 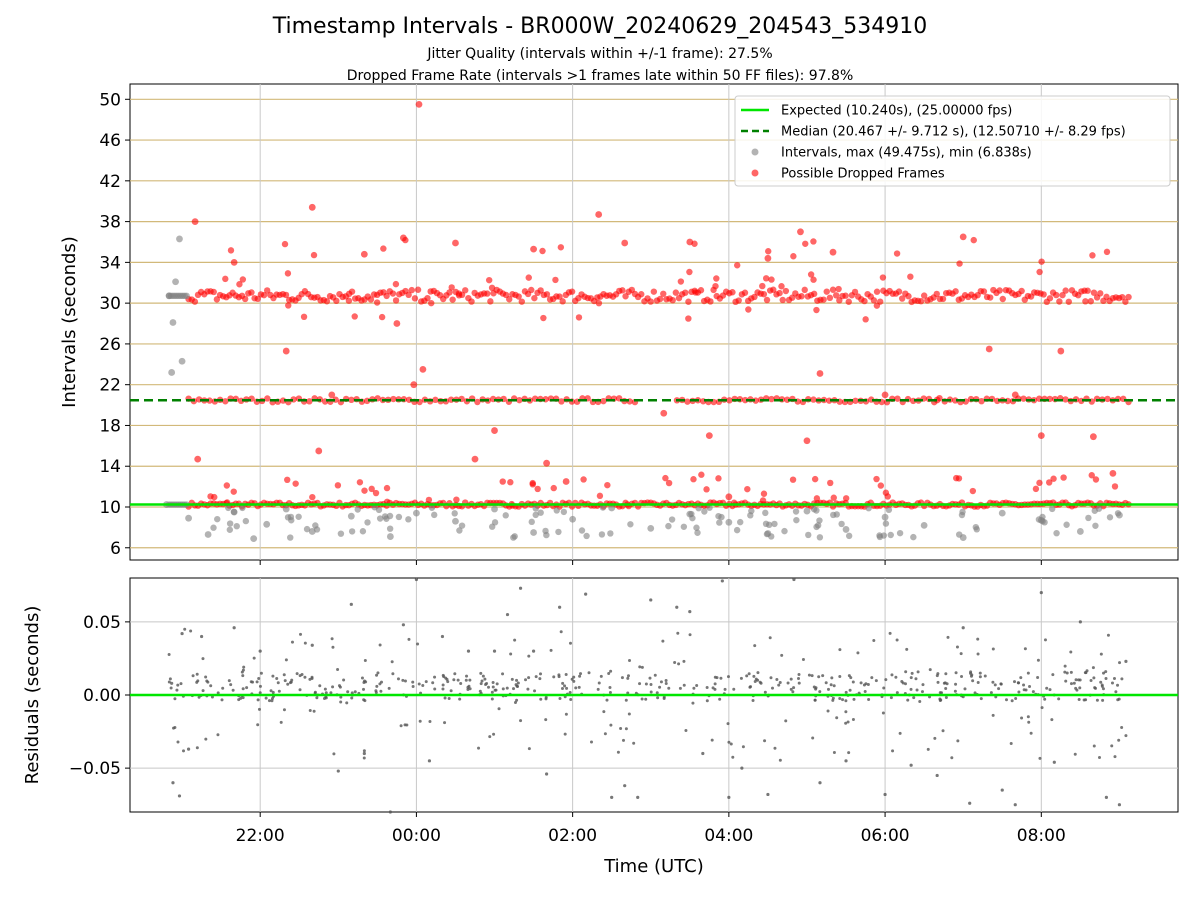 What do you see at coordinates (896, 111) in the screenshot?
I see `legend-expected-label: Expected (10.240s), (25.00000 fps)` at bounding box center [896, 111].